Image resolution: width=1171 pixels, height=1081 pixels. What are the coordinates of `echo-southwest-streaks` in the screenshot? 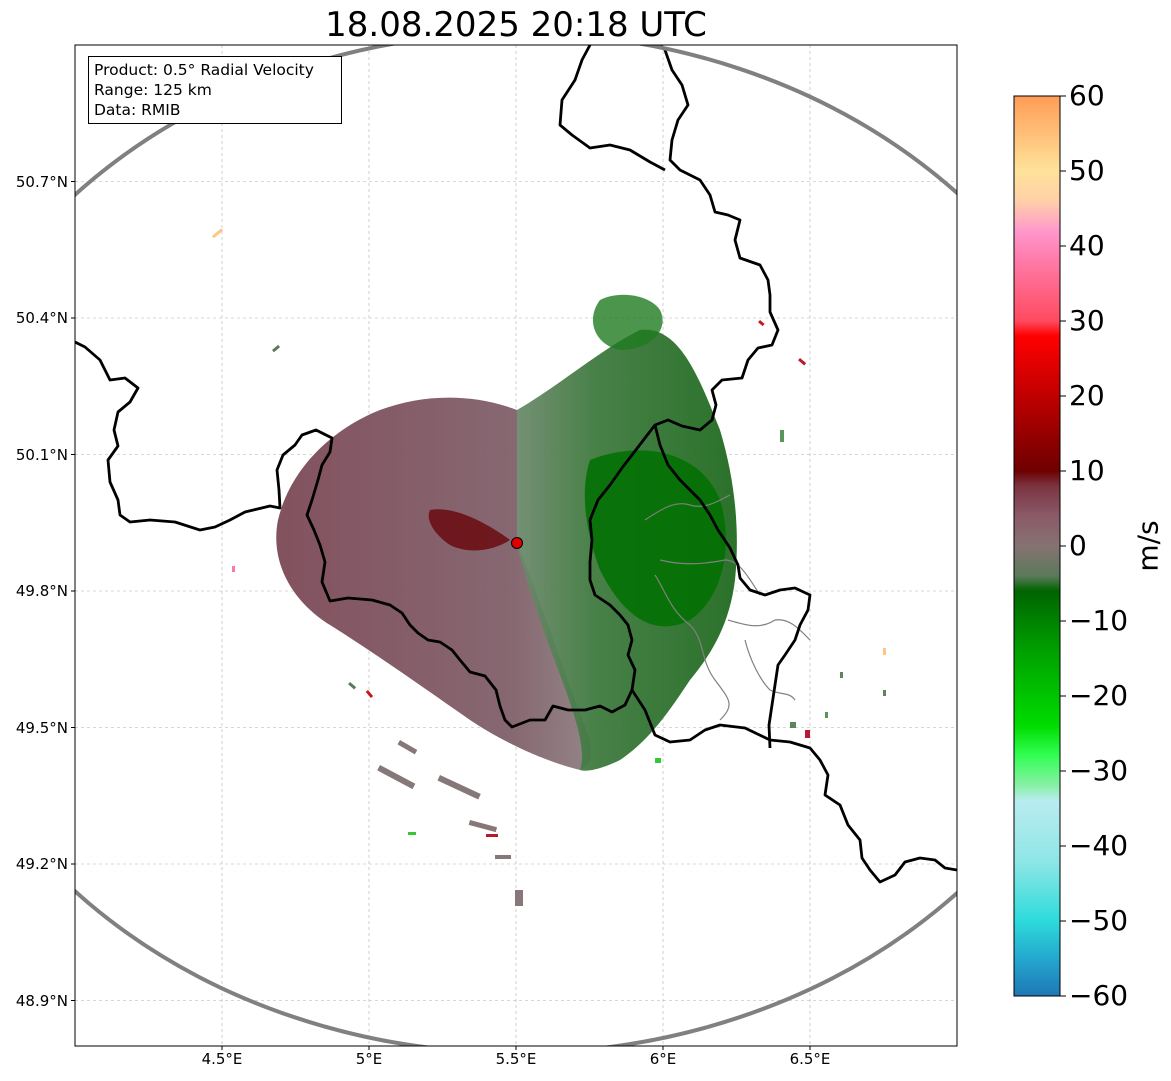 It's located at (450, 822).